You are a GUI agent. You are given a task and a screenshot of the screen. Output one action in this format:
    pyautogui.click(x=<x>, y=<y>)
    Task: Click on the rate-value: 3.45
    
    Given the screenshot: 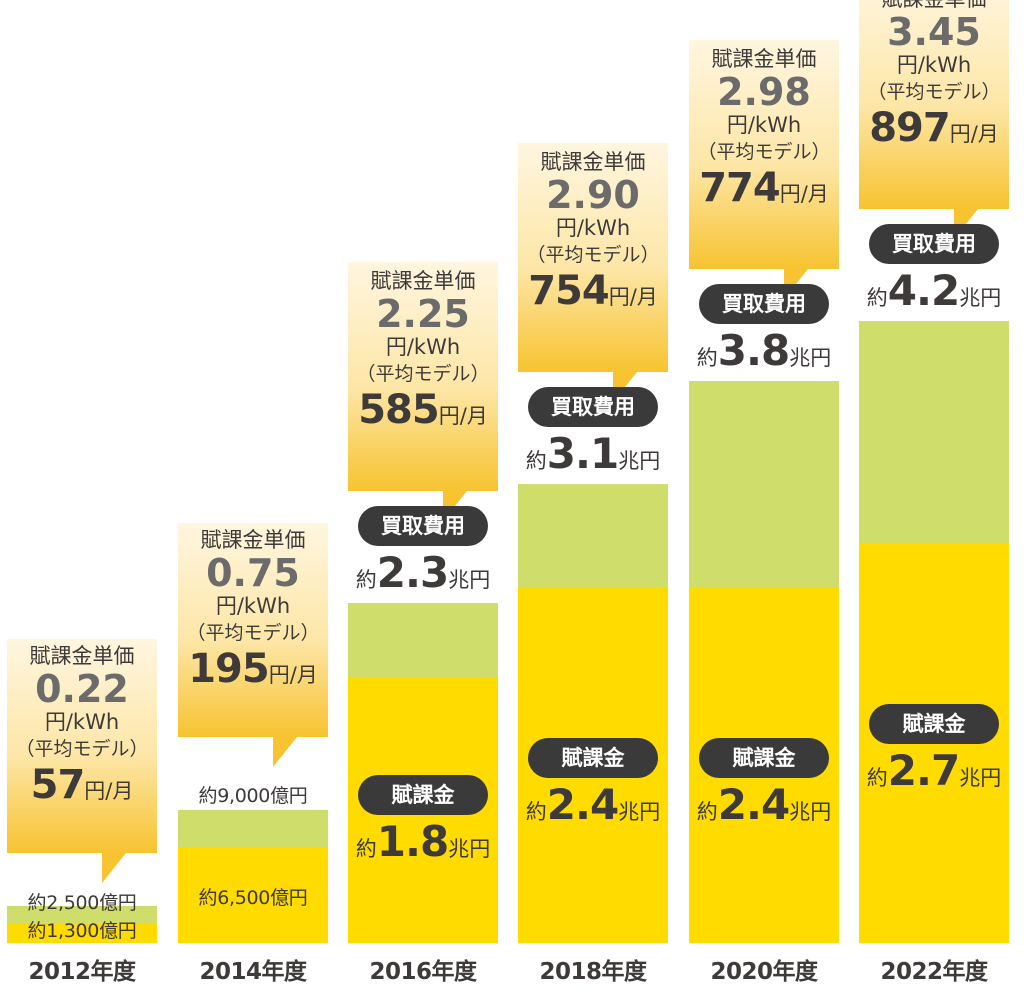 What is the action you would take?
    pyautogui.click(x=934, y=32)
    